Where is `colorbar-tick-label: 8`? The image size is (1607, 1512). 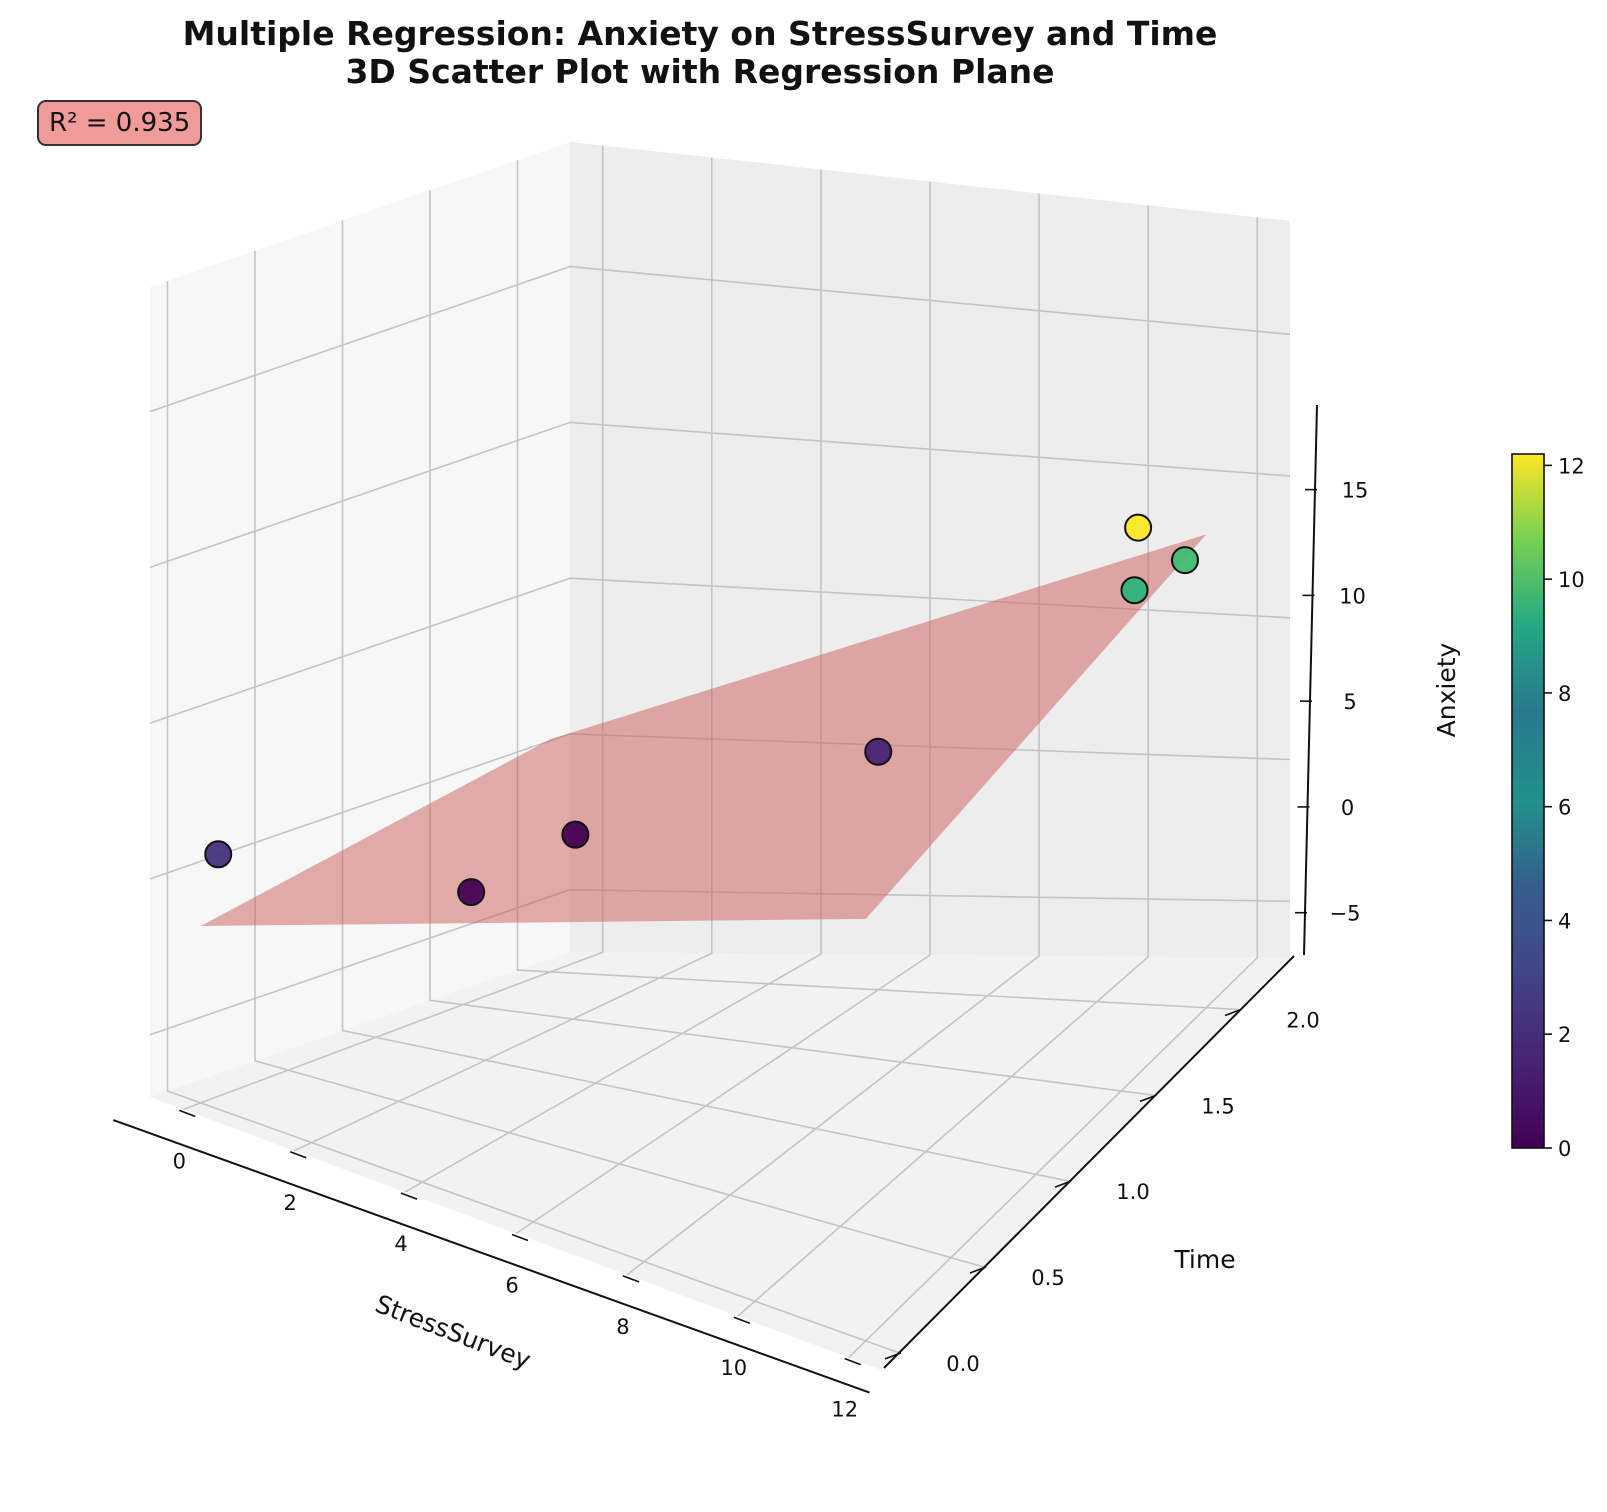 colorbar-tick-label: 8 is located at coordinates (1564, 694).